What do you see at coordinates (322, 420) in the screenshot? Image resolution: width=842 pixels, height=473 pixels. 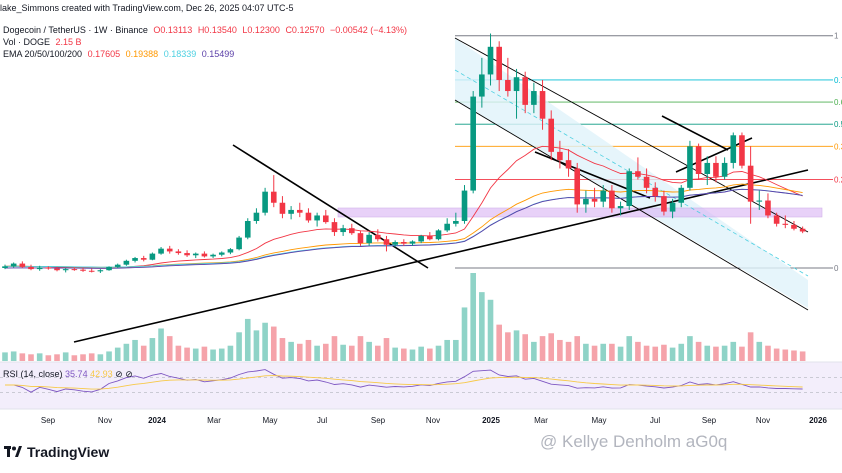 I see `time-axis-tick-5: Jul` at bounding box center [322, 420].